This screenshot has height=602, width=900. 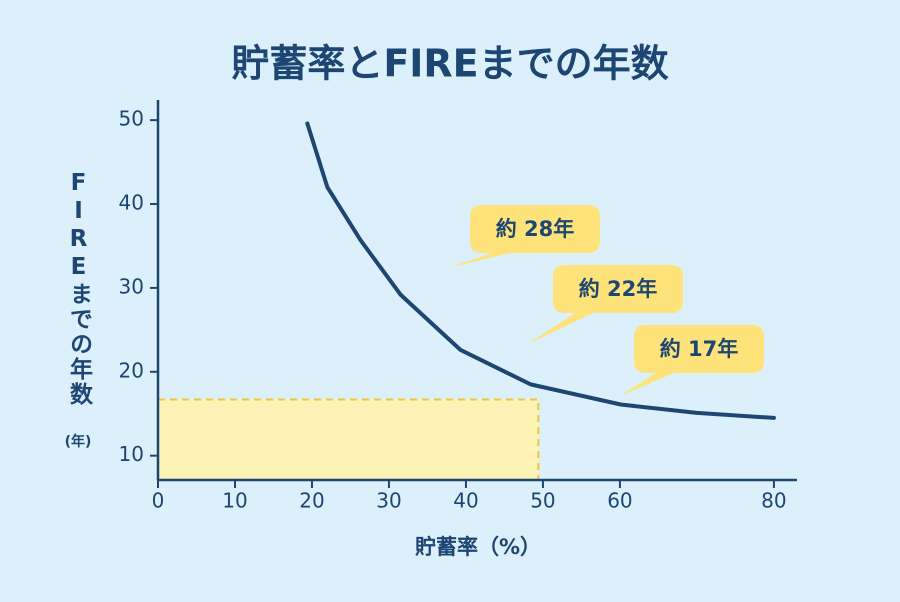 What do you see at coordinates (131, 119) in the screenshot?
I see `y-tick-label: 50` at bounding box center [131, 119].